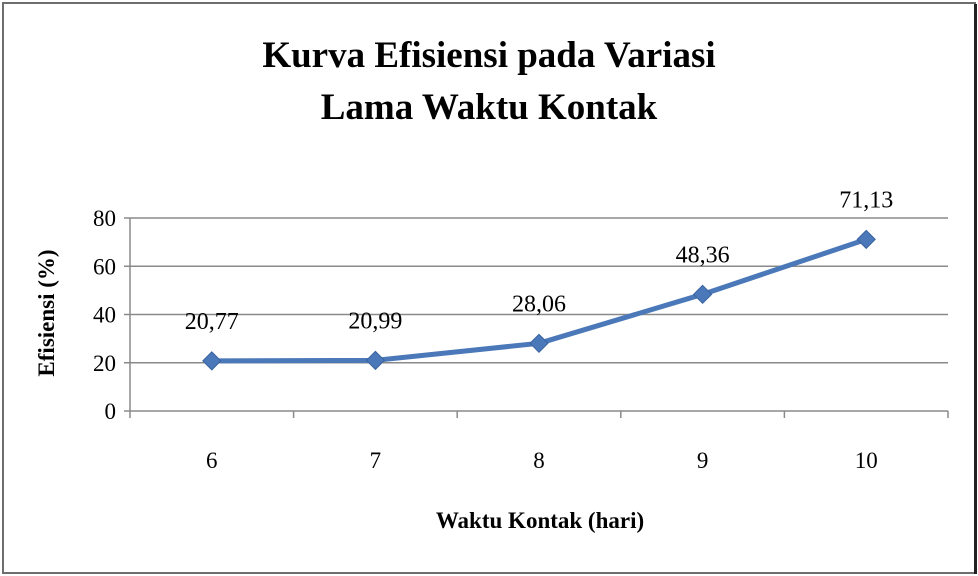  I want to click on y-axis-title: Efisiensi (%), so click(46, 312).